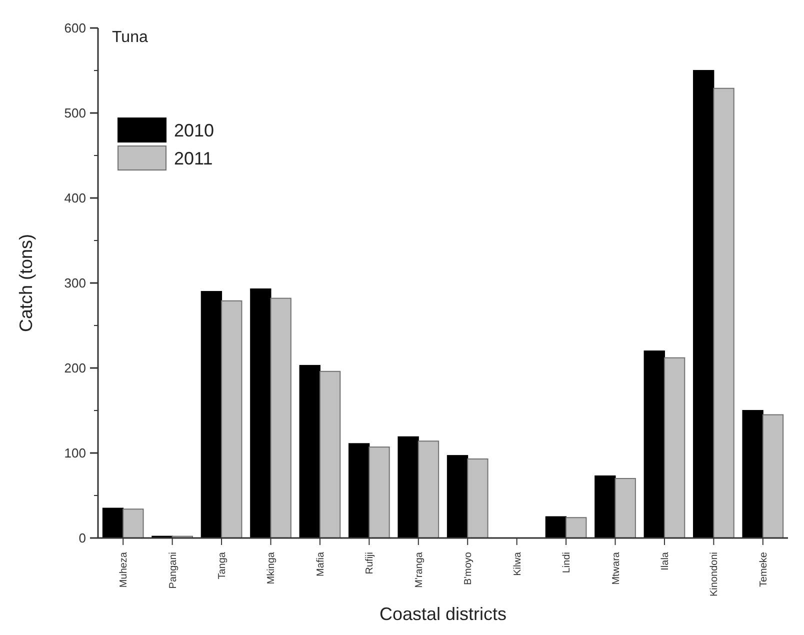 The width and height of the screenshot is (804, 635). Describe the element at coordinates (75, 113) in the screenshot. I see `y-tick-label: 500` at that location.